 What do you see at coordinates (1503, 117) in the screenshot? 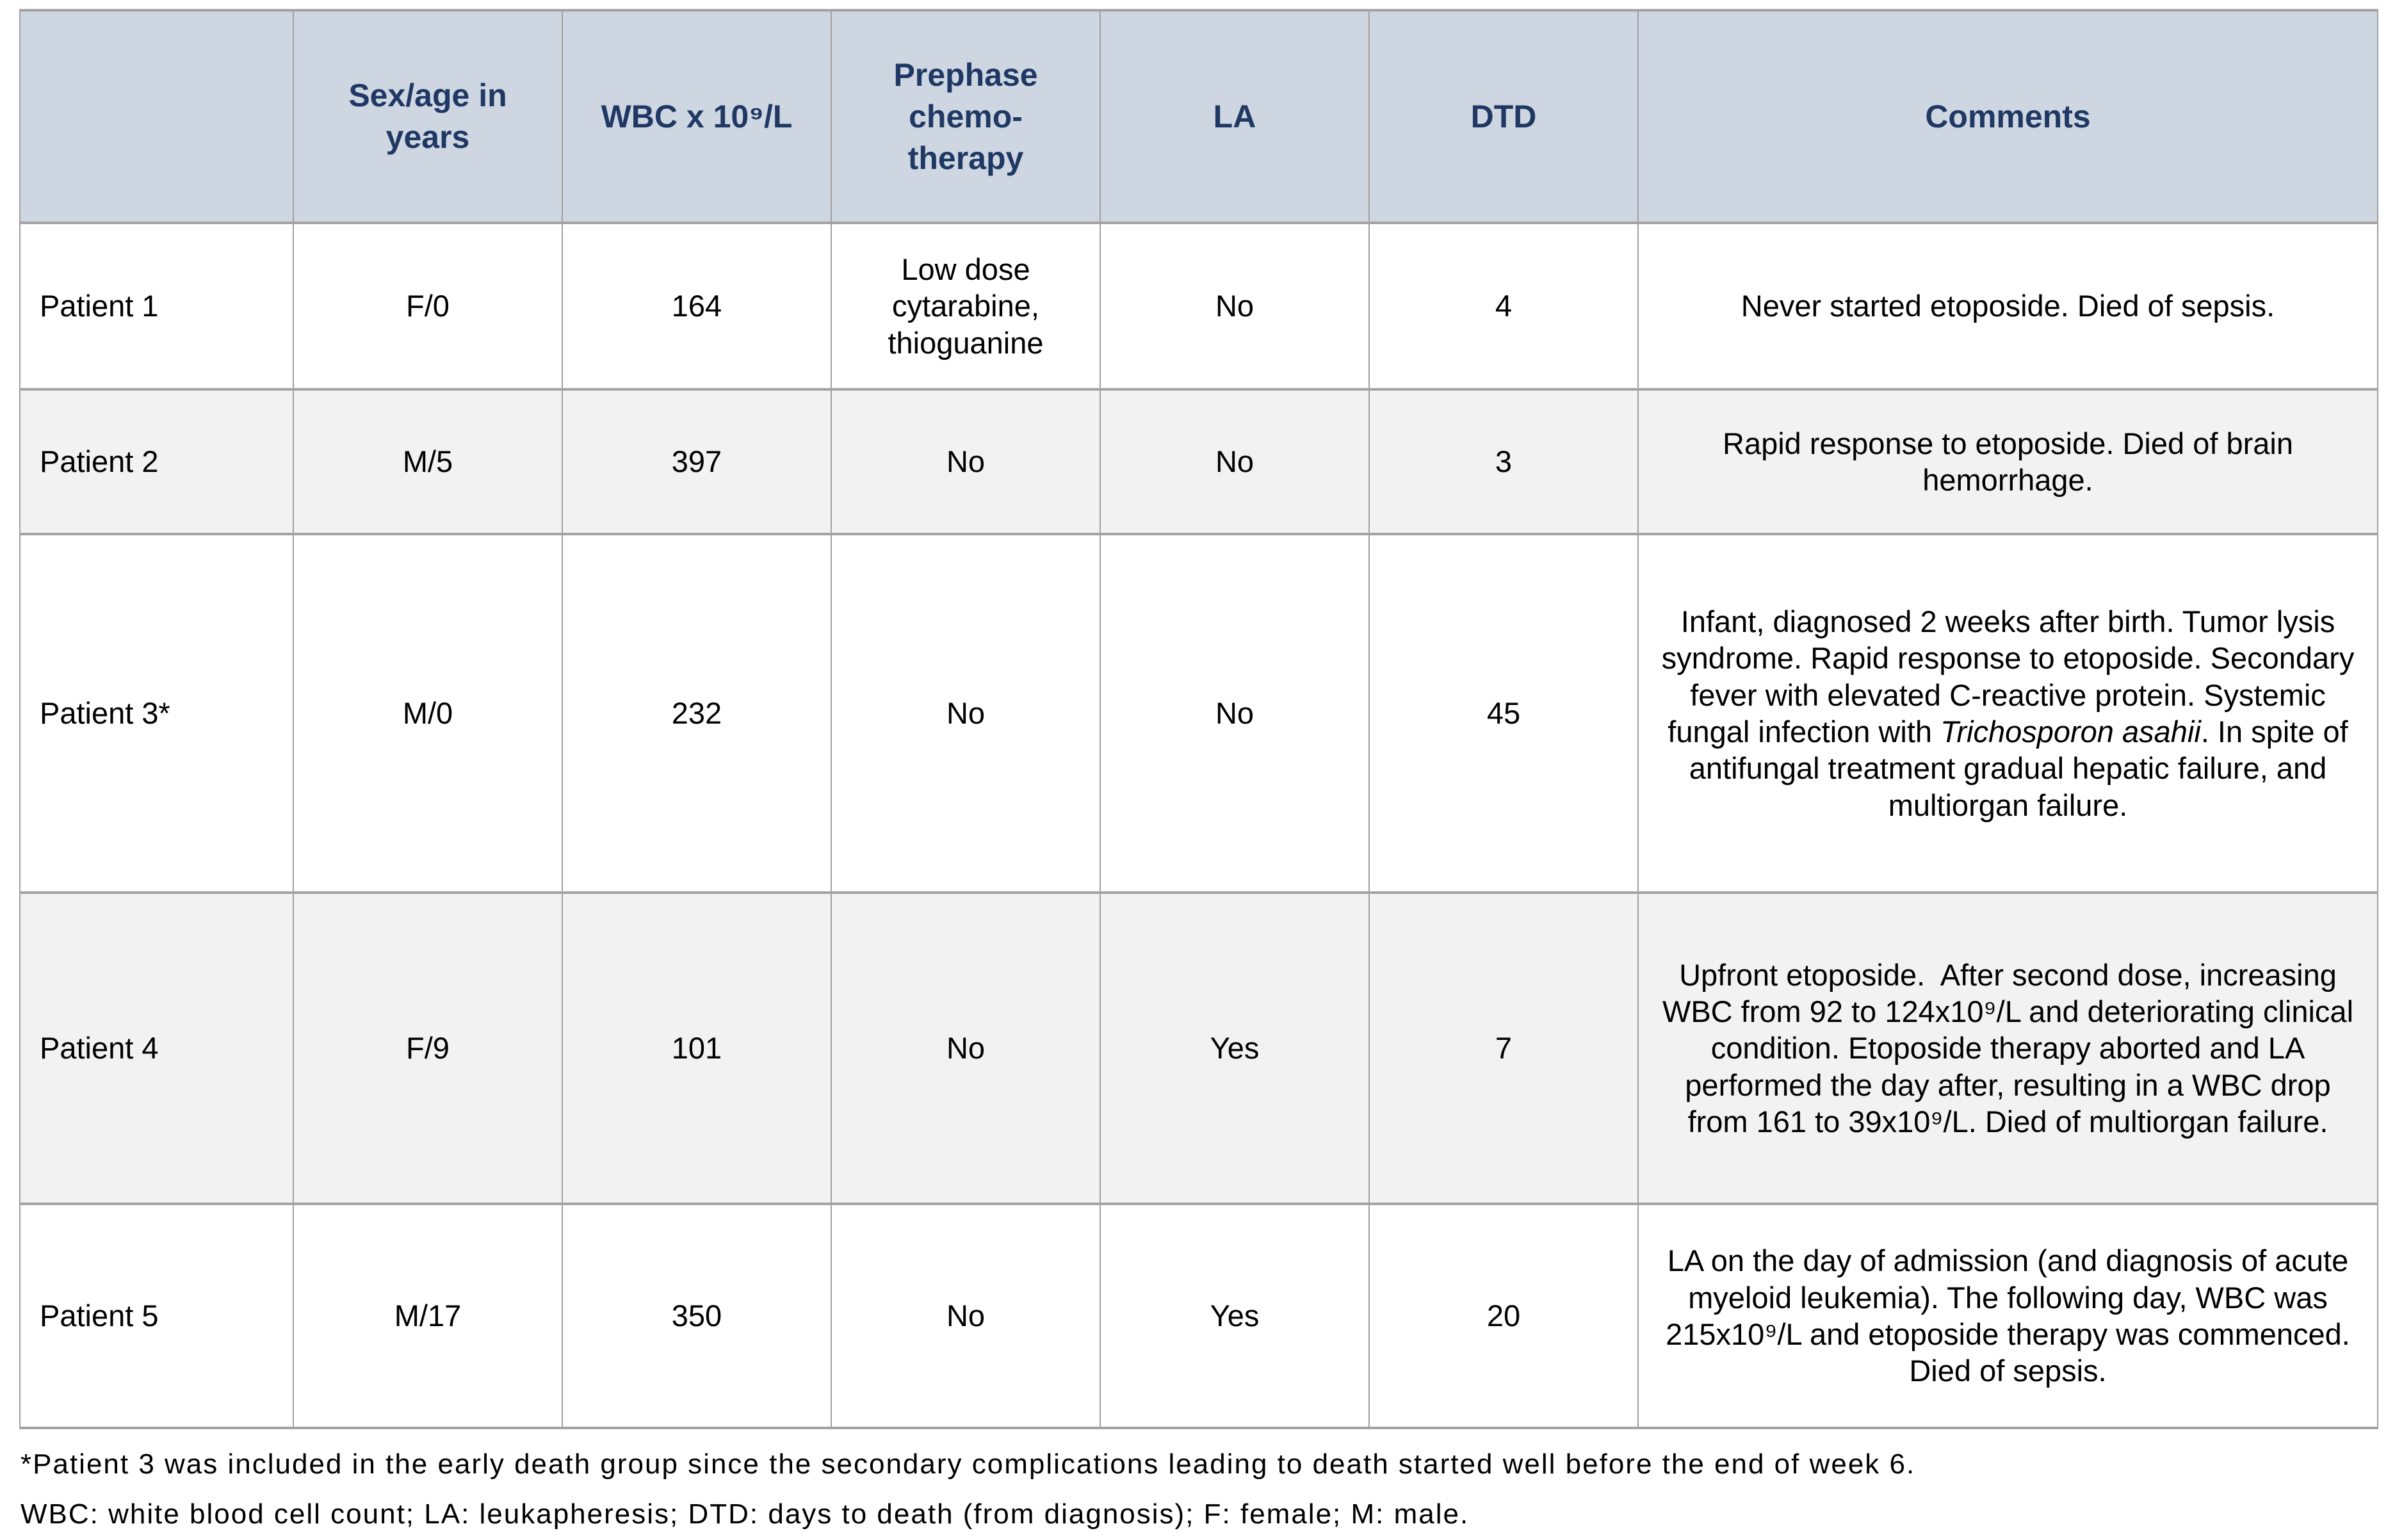
I see `col-header-dtd: DTD` at bounding box center [1503, 117].